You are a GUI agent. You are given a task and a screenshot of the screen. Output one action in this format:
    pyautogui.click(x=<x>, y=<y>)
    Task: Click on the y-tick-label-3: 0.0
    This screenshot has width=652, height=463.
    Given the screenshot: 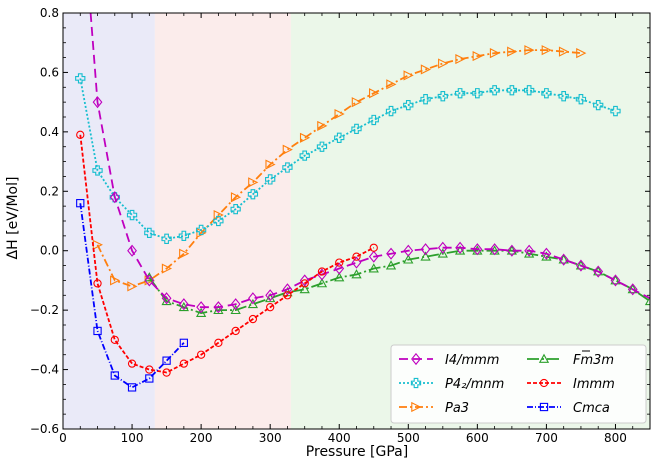 What is the action you would take?
    pyautogui.click(x=49, y=251)
    